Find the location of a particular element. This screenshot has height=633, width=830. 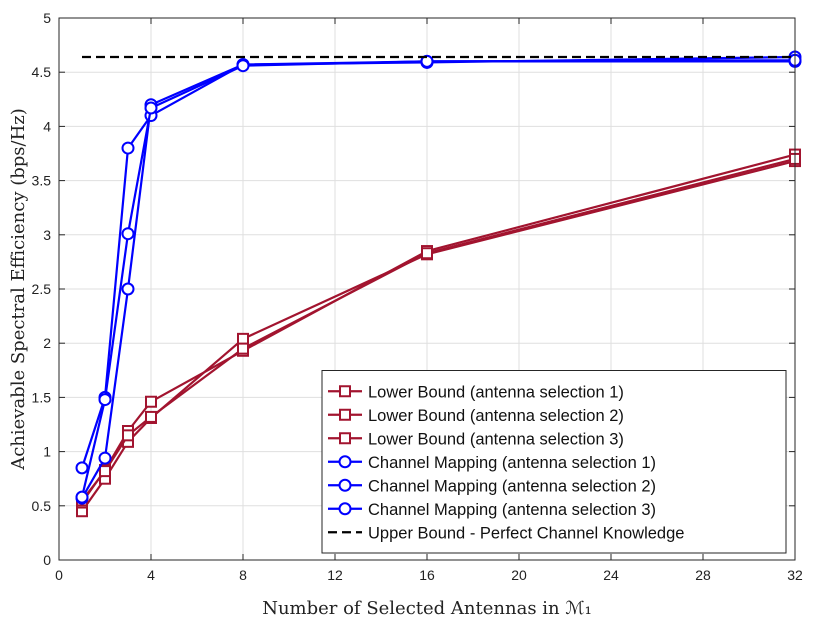

y-tick-label: 4.5 is located at coordinates (42, 72).